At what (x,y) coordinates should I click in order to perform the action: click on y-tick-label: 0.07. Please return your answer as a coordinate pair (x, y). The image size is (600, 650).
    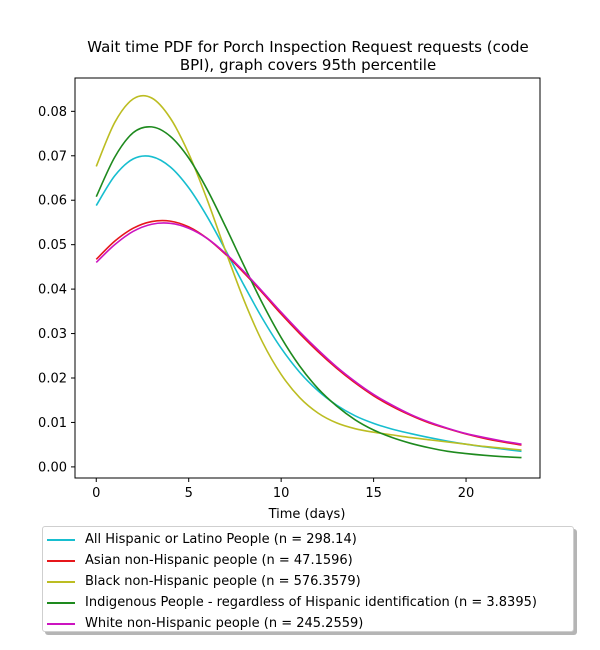
    Looking at the image, I should click on (52, 156).